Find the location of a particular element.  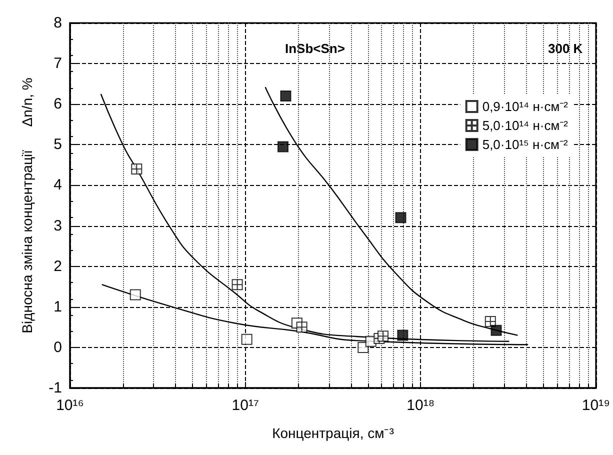

legend-label: 0,9·10¹⁴ н·см⁻² is located at coordinates (525, 106).